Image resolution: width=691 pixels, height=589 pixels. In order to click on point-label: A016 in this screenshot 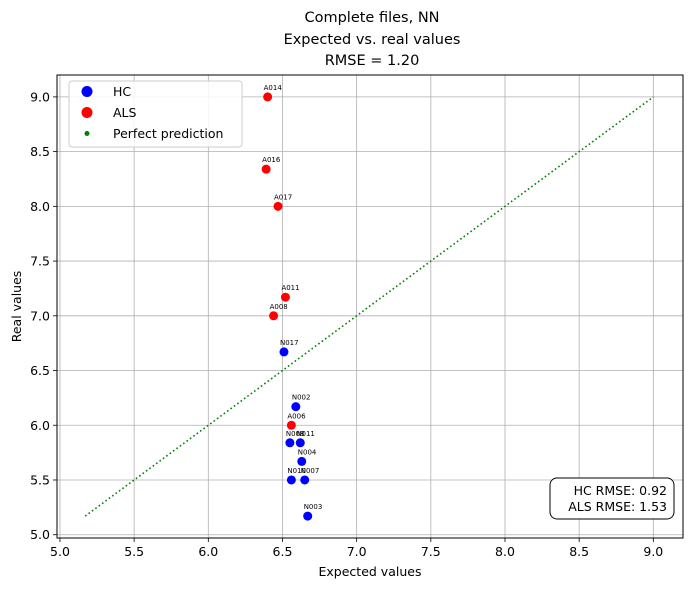, I will do `click(271, 160)`.